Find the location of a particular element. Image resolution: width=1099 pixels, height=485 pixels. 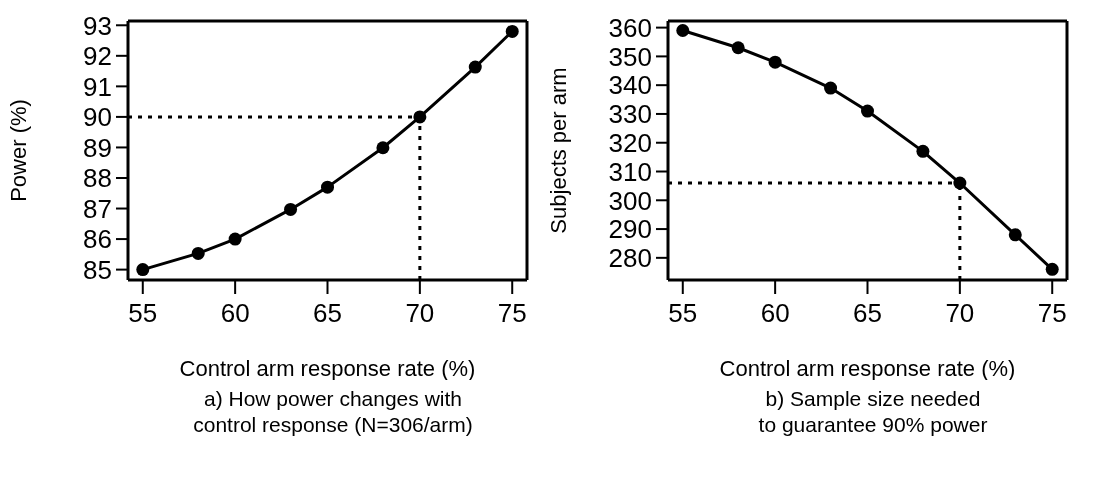

text: b) Sample size needed to guarantee 90% power is located at coordinates (873, 412).